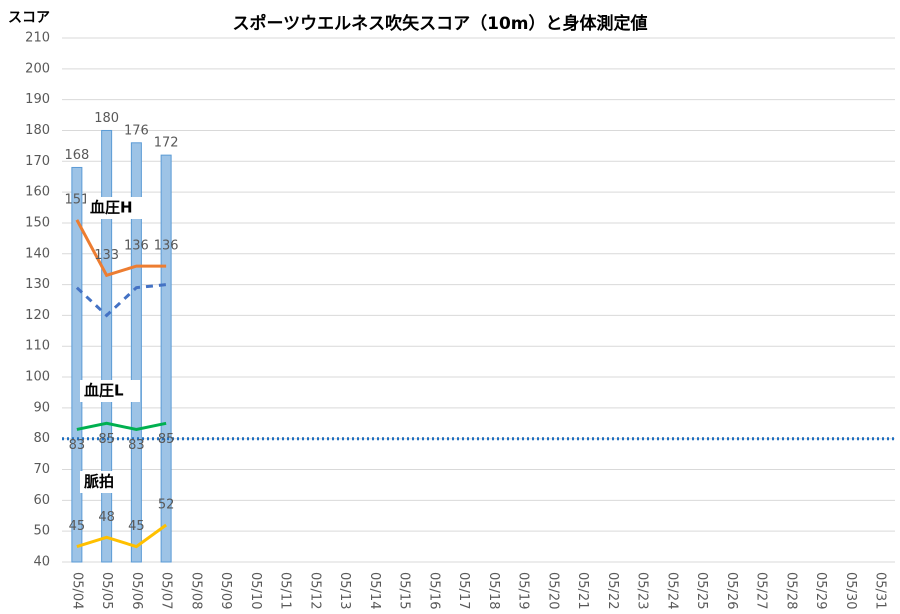 The width and height of the screenshot is (900, 614). I want to click on series-name: 血圧L, so click(104, 391).